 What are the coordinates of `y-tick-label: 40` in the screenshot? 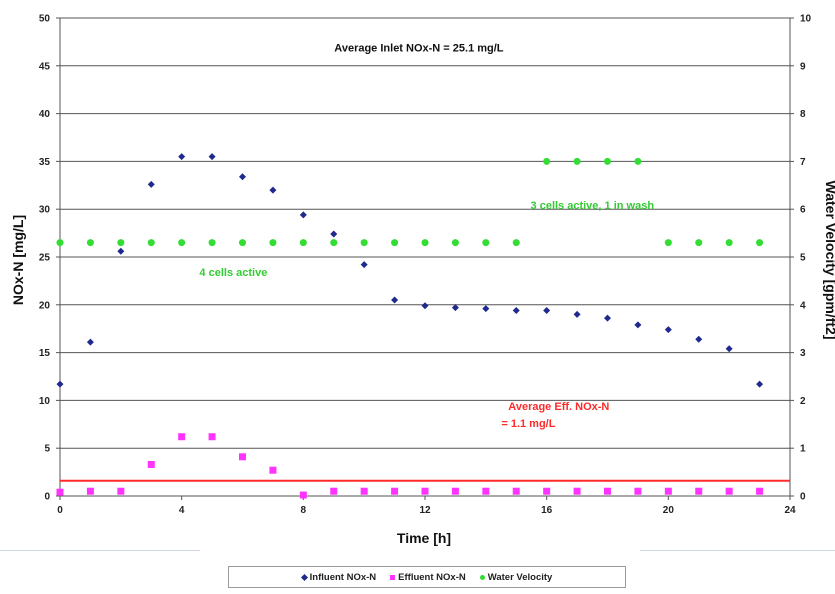 It's located at (45, 114).